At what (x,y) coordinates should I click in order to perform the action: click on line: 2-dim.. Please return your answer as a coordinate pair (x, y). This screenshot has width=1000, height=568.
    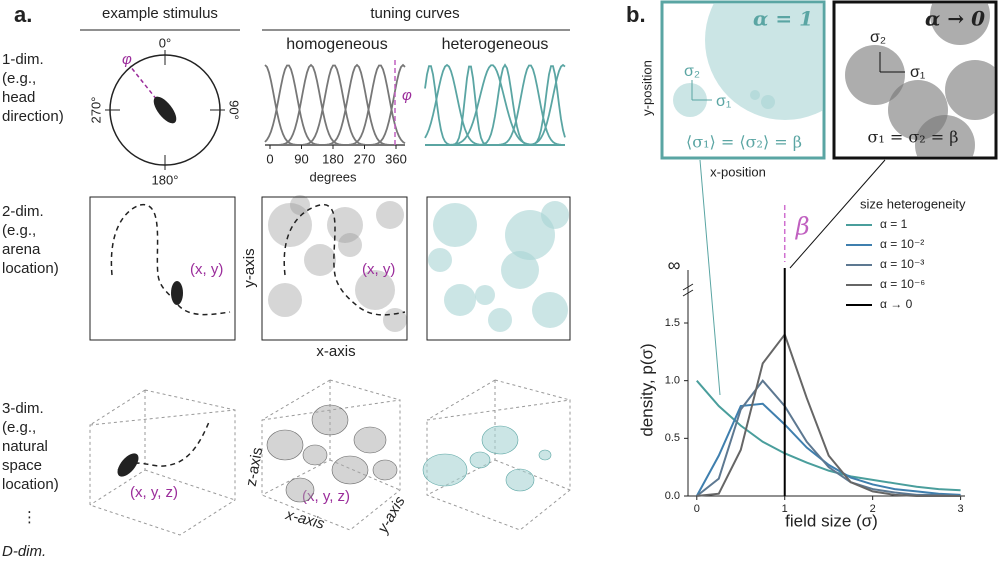
    Looking at the image, I should click on (23, 211).